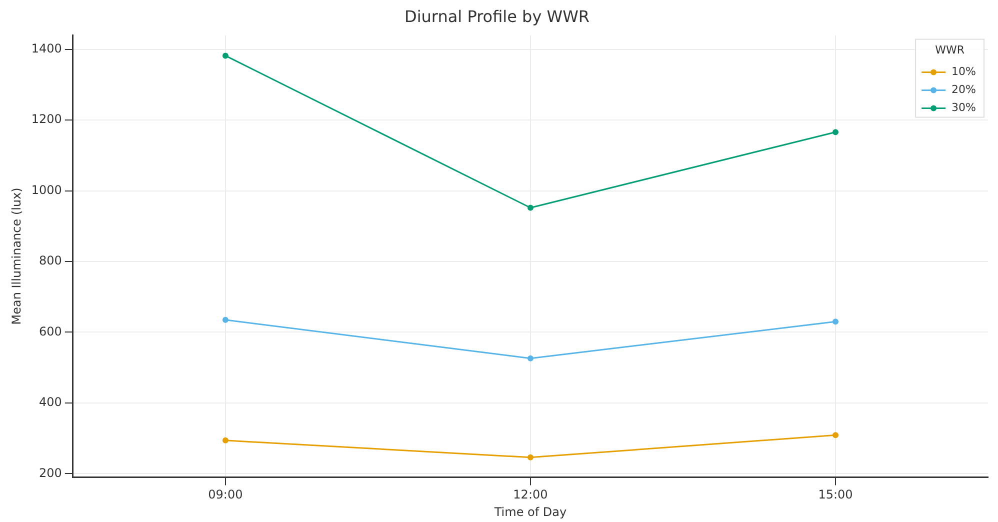 The height and width of the screenshot is (522, 998). What do you see at coordinates (50, 331) in the screenshot?
I see `y-tick-label: 600` at bounding box center [50, 331].